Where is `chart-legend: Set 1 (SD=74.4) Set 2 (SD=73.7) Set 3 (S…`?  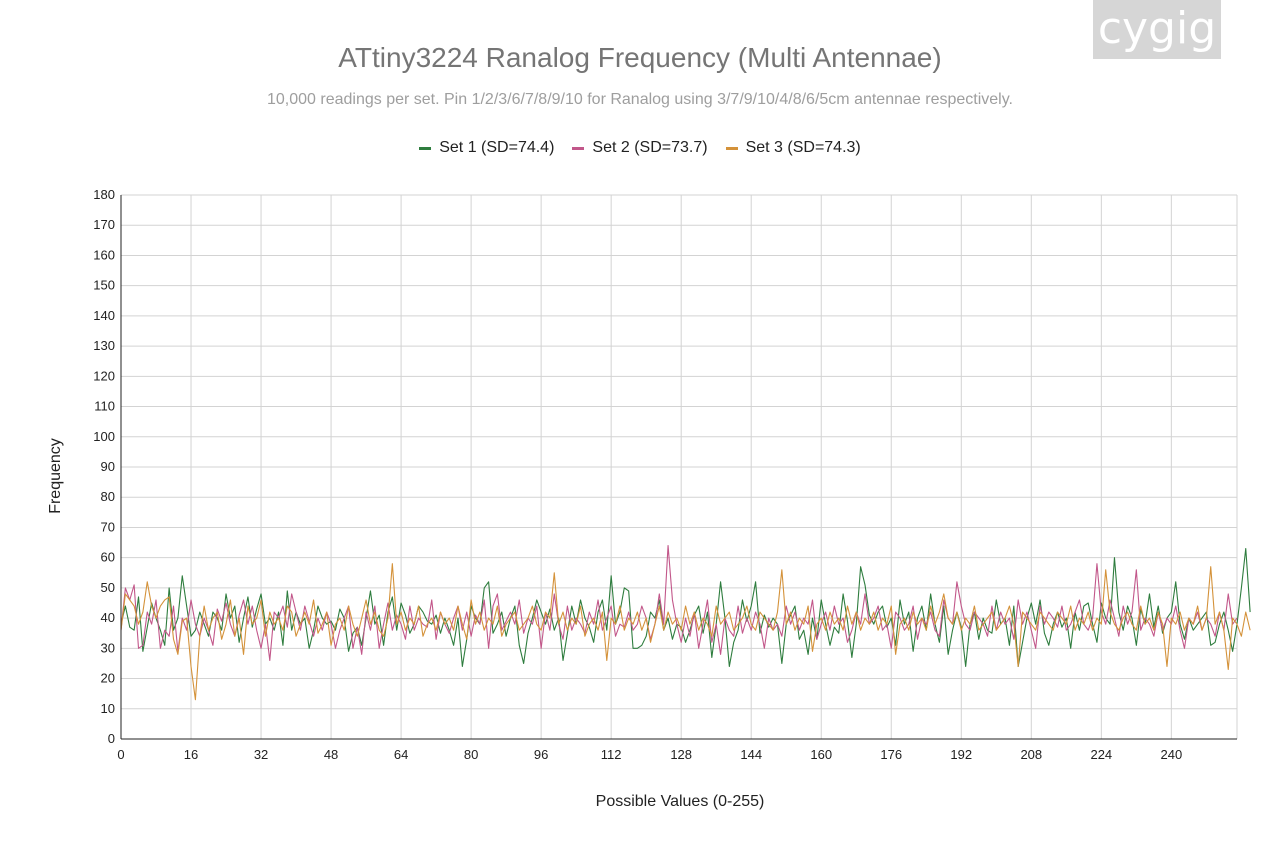
chart-legend: Set 1 (SD=74.4) Set 2 (SD=73.7) Set 3 (S… is located at coordinates (640, 148).